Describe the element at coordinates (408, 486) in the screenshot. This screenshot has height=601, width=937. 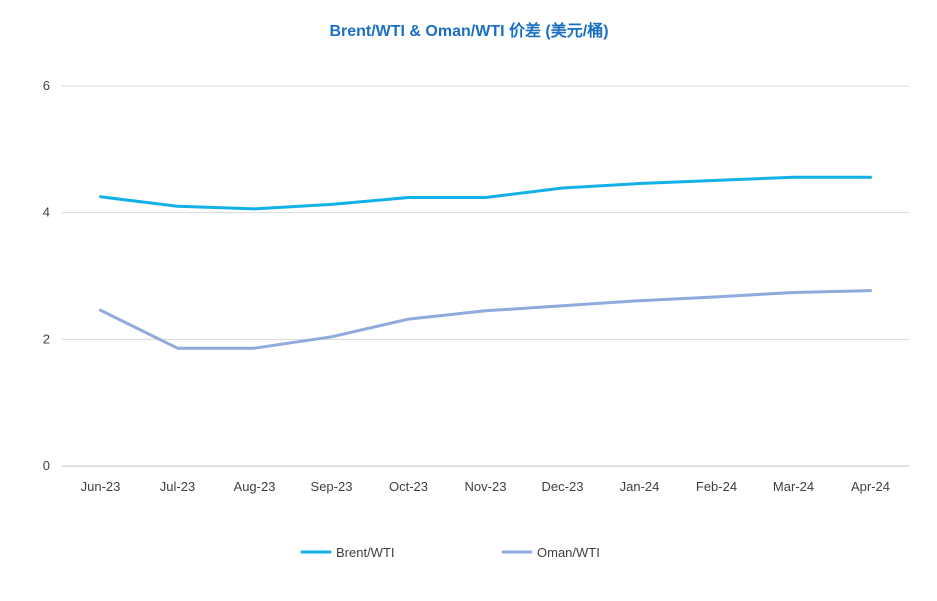
I see `x-tick-label: Oct-23` at that location.